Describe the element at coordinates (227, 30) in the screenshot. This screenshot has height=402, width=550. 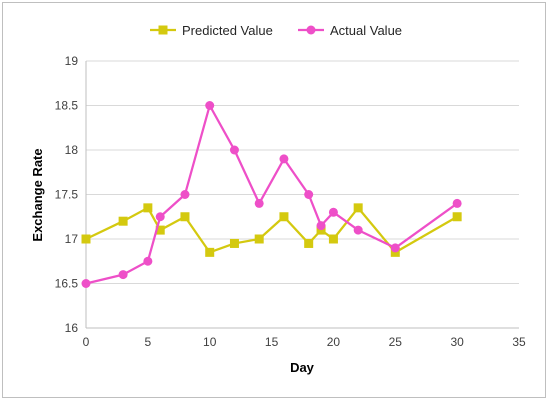
I see `legend-label: Predicted Value` at that location.